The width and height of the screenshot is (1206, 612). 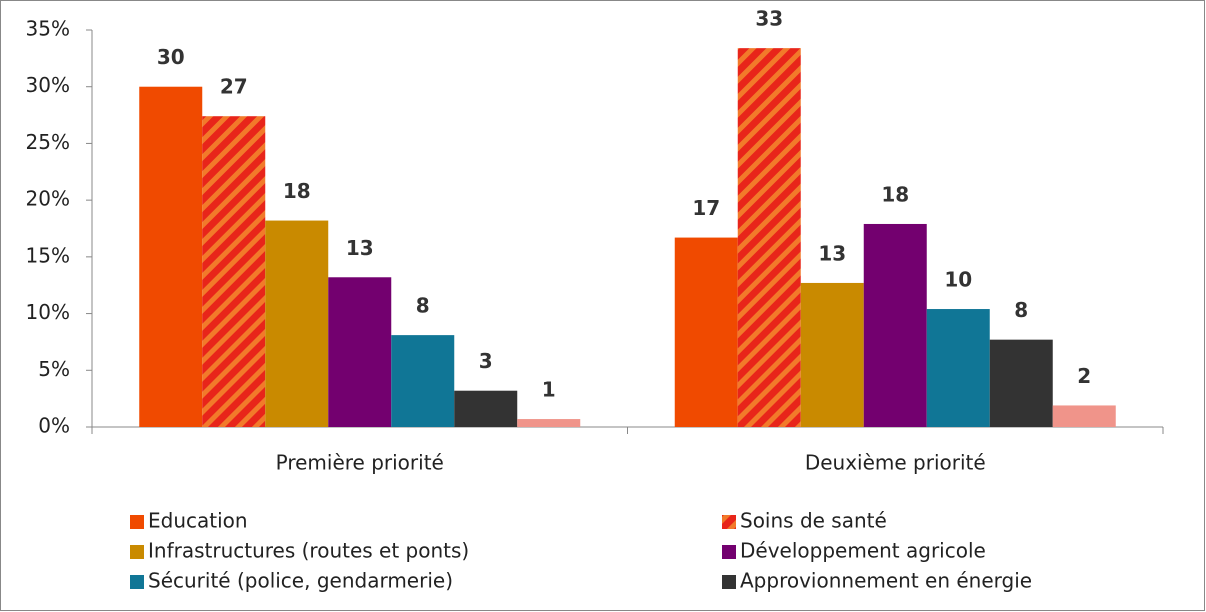 I want to click on legend-label: Sécurité (police, gendarmerie), so click(x=300, y=581).